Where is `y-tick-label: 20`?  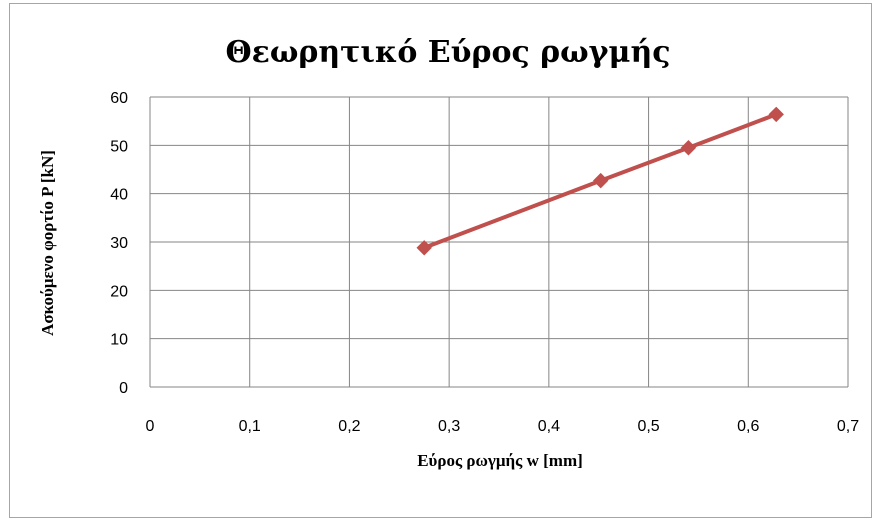 y-tick-label: 20 is located at coordinates (119, 291).